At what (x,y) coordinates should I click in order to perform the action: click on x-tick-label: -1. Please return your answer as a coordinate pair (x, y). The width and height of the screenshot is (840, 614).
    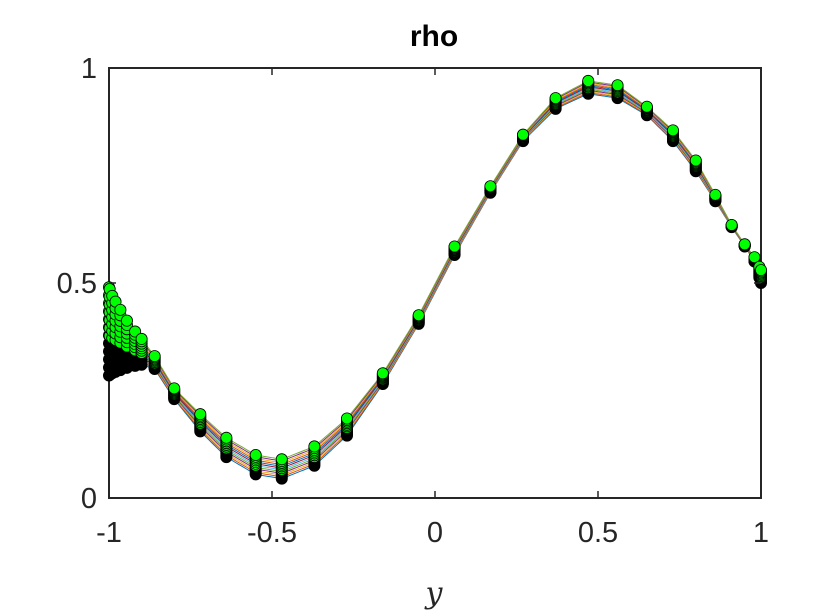
    Looking at the image, I should click on (109, 533).